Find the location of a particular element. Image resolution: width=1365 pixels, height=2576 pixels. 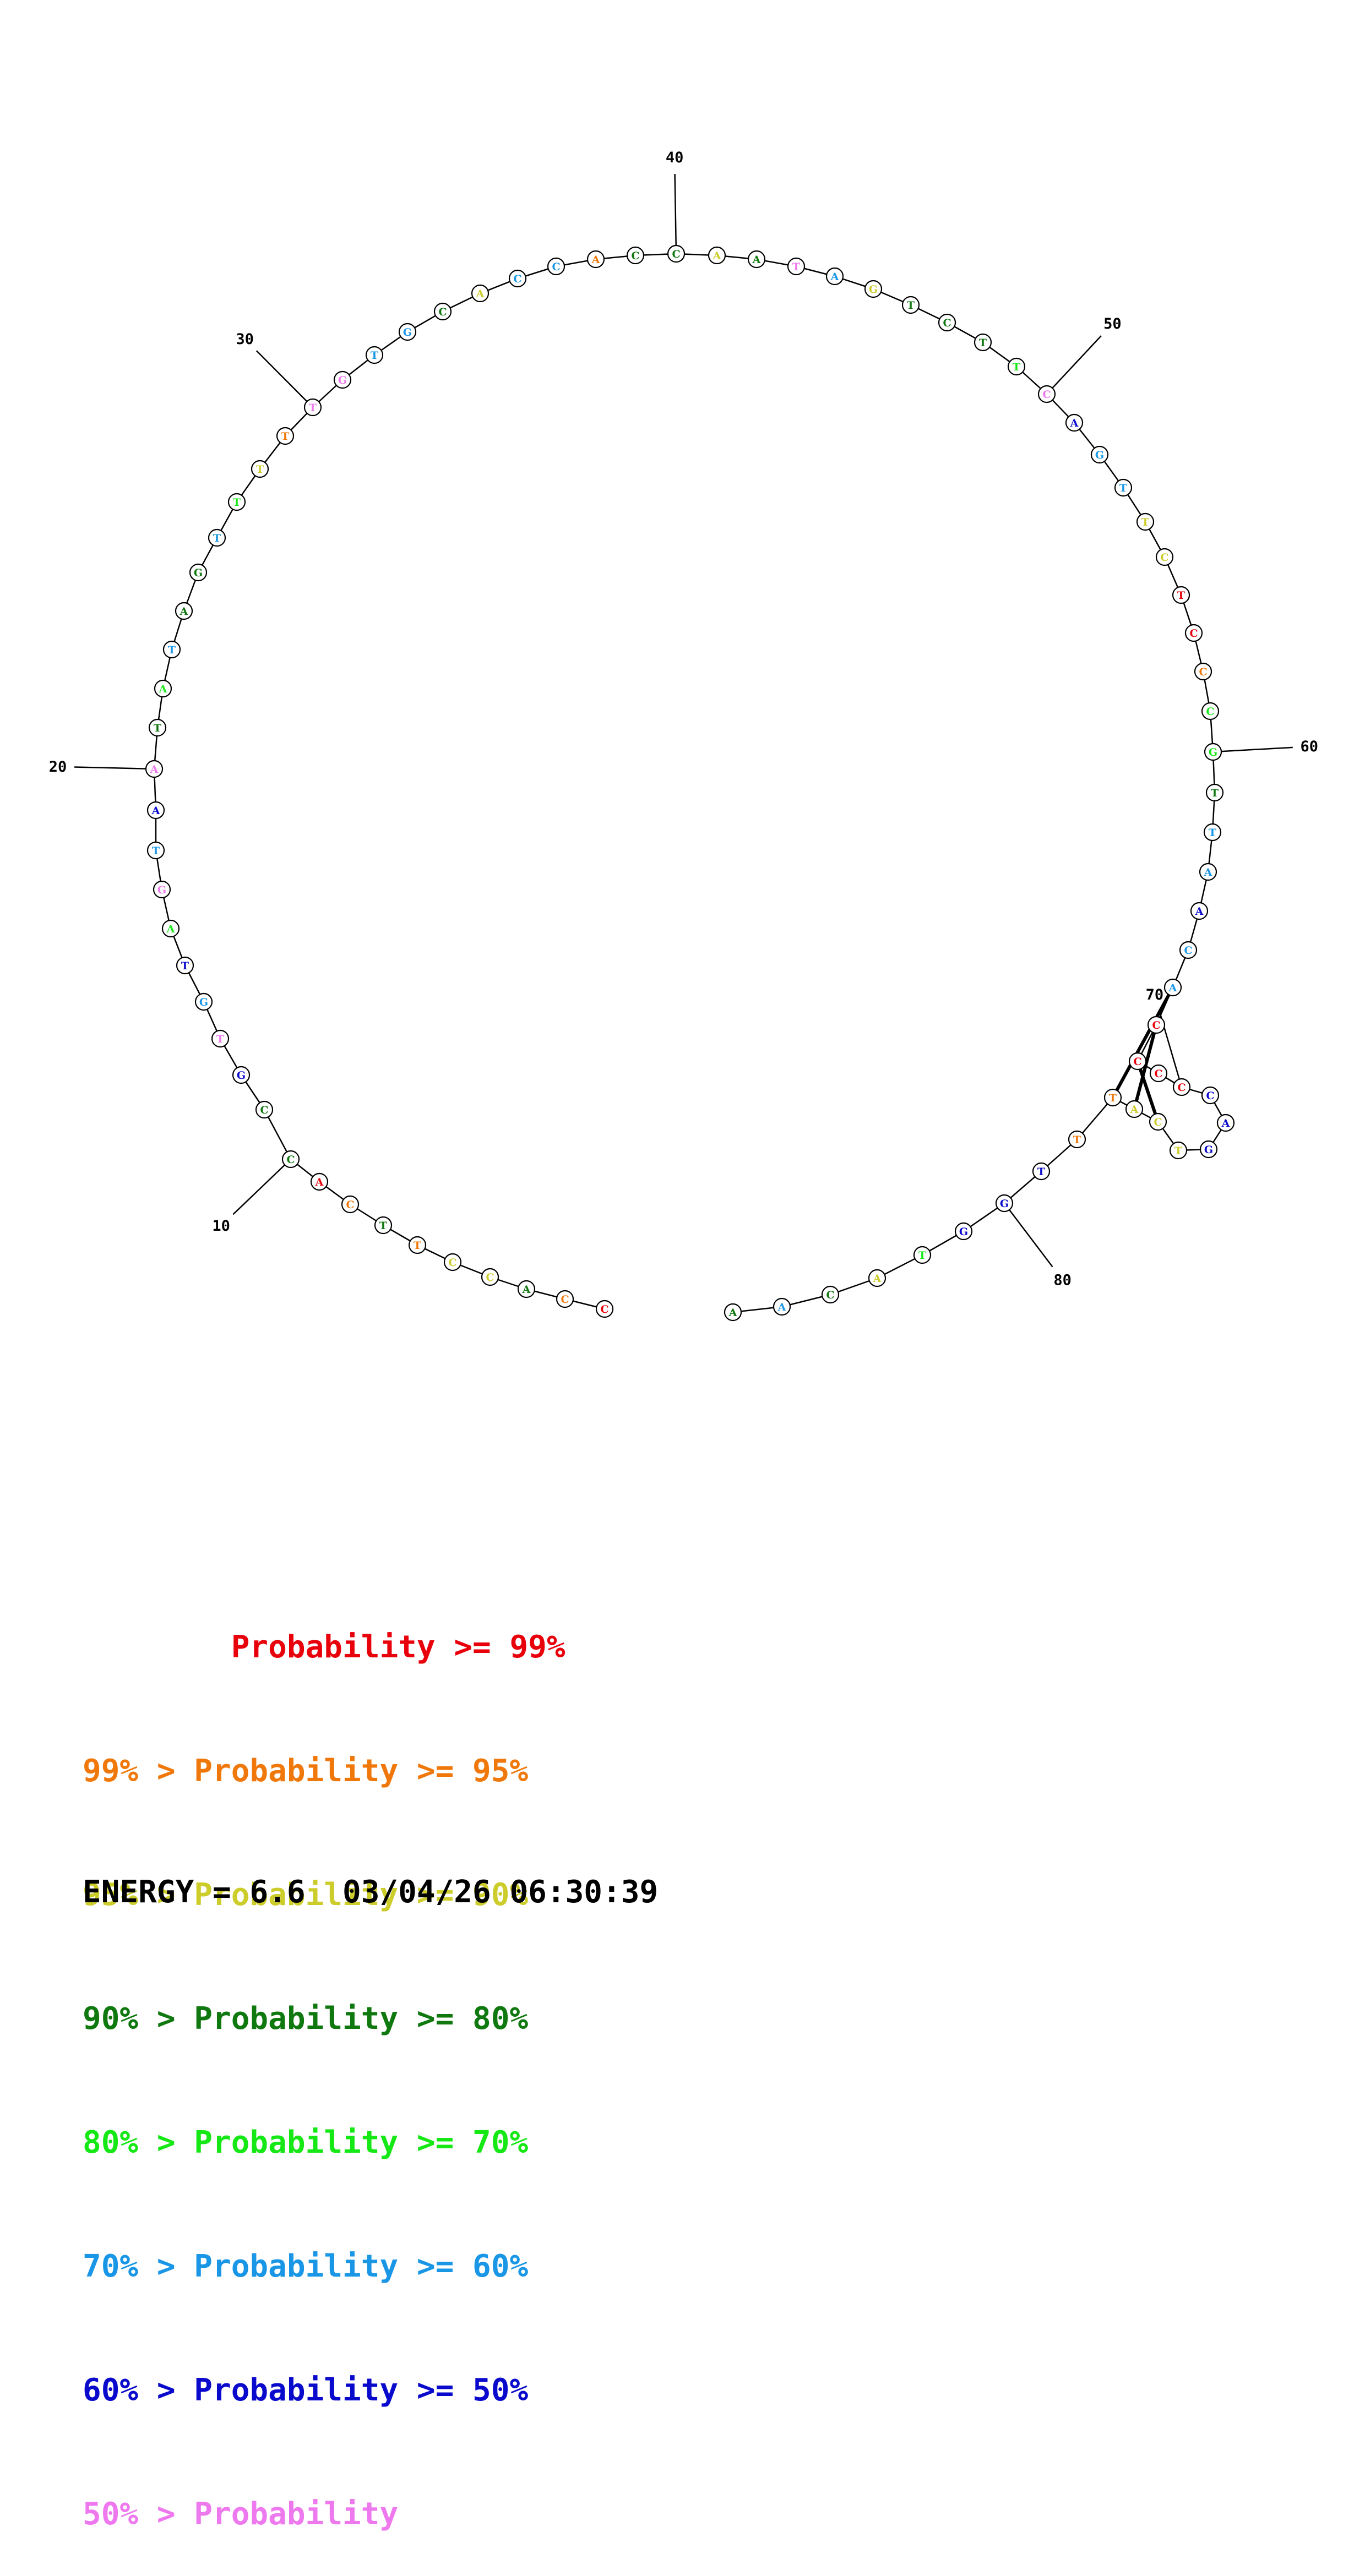

legend-row: Probability >= 99% is located at coordinates (324, 1647).